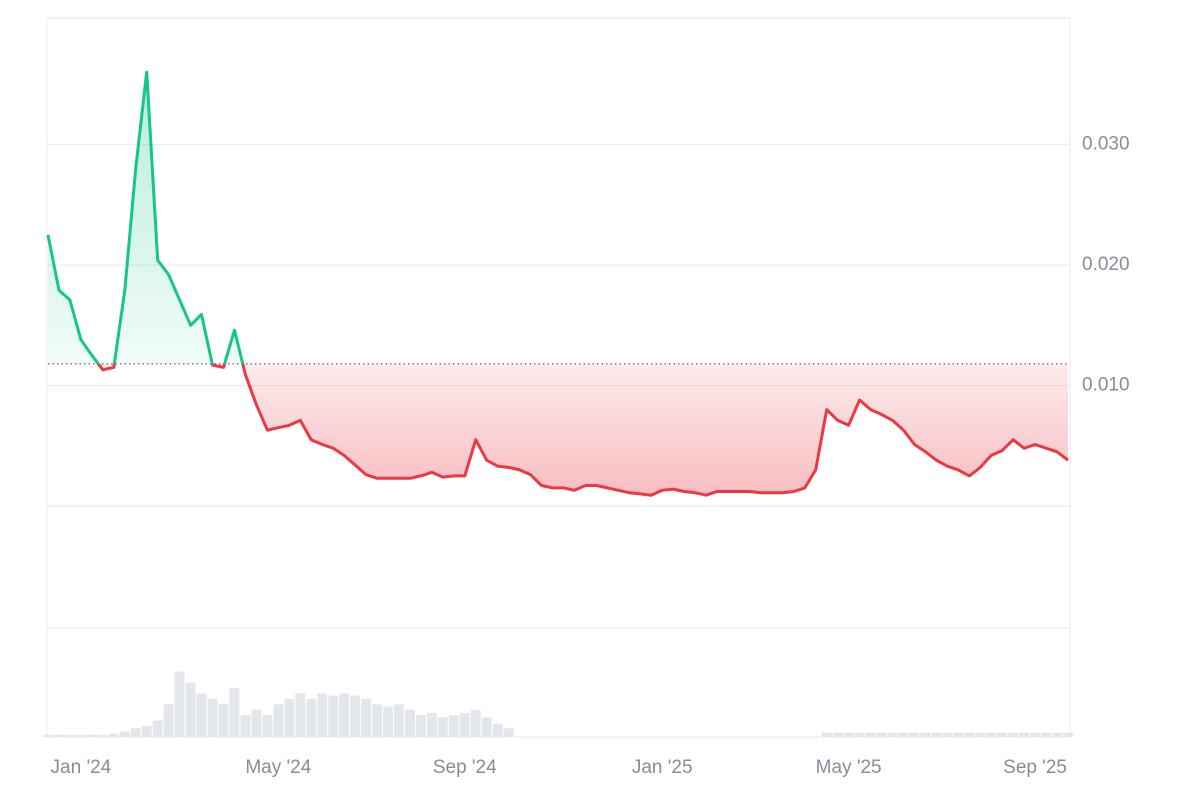 The image size is (1200, 800). Describe the element at coordinates (1106, 385) in the screenshot. I see `y-tick-label: 0.010` at that location.